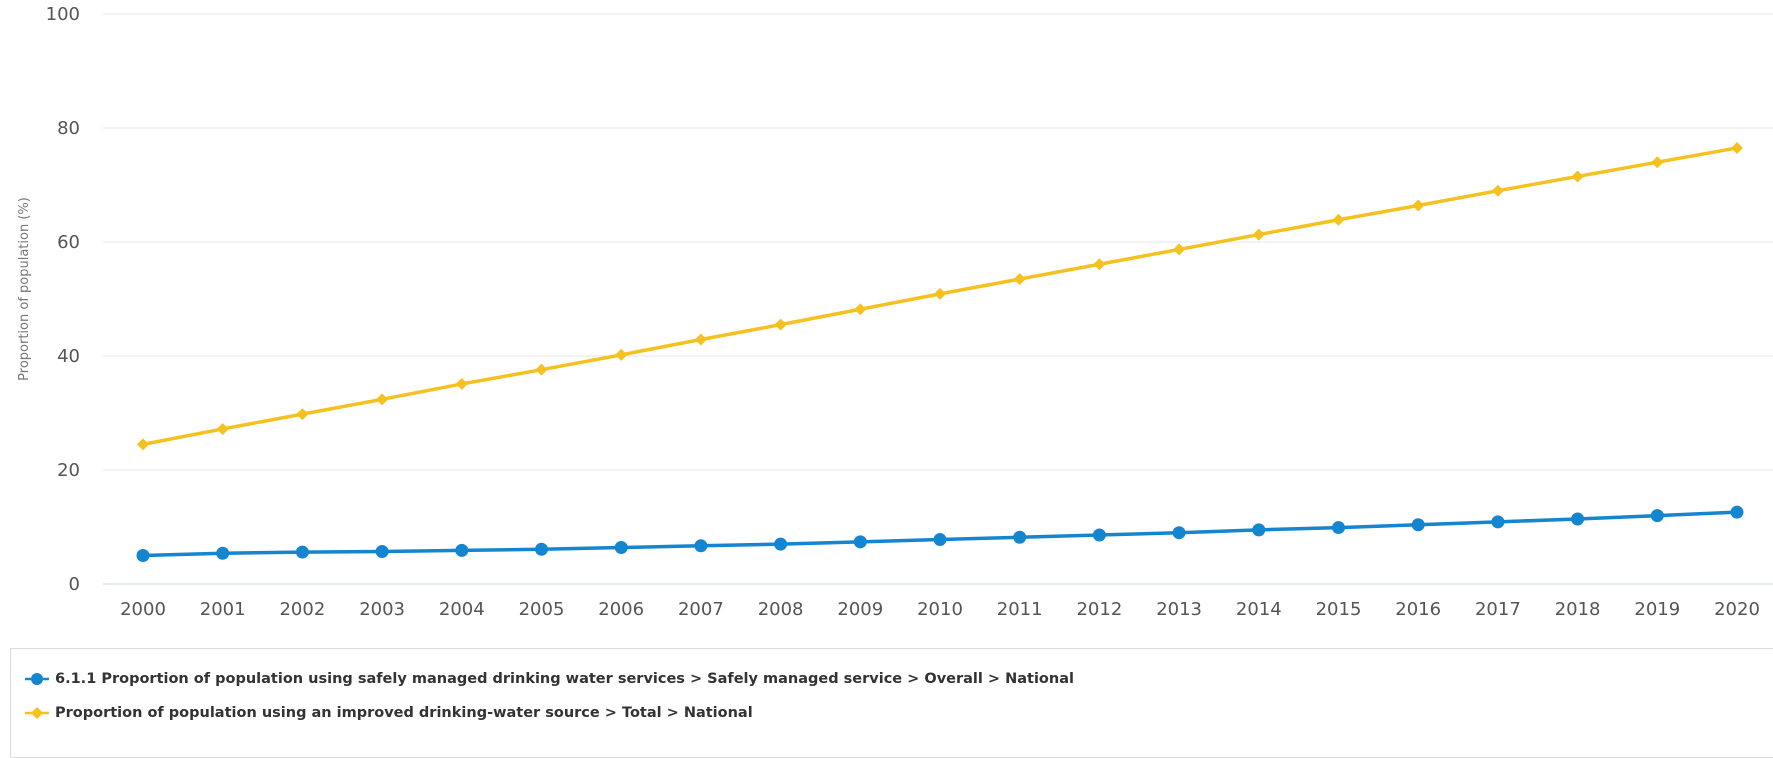  Describe the element at coordinates (302, 609) in the screenshot. I see `x-tick-label: 2002` at that location.